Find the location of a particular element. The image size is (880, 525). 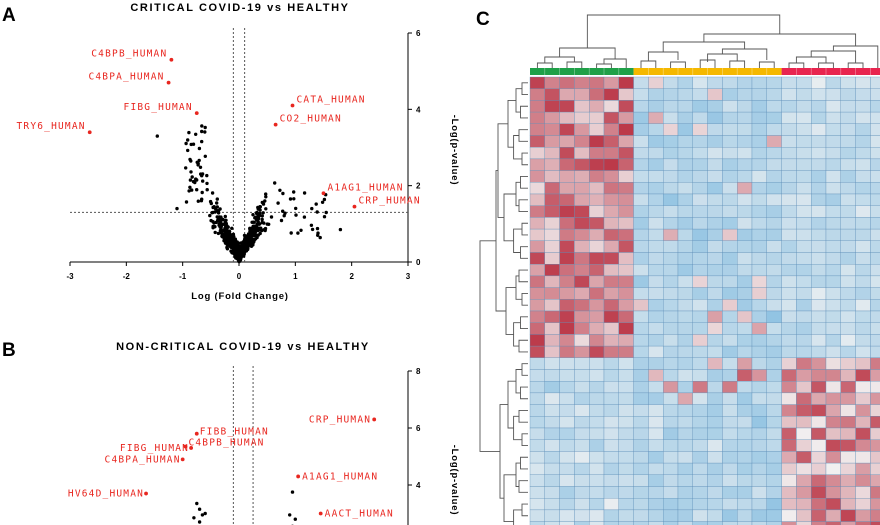

panel-b-gene-label: FIBG_HUMAN is located at coordinates (154, 448).